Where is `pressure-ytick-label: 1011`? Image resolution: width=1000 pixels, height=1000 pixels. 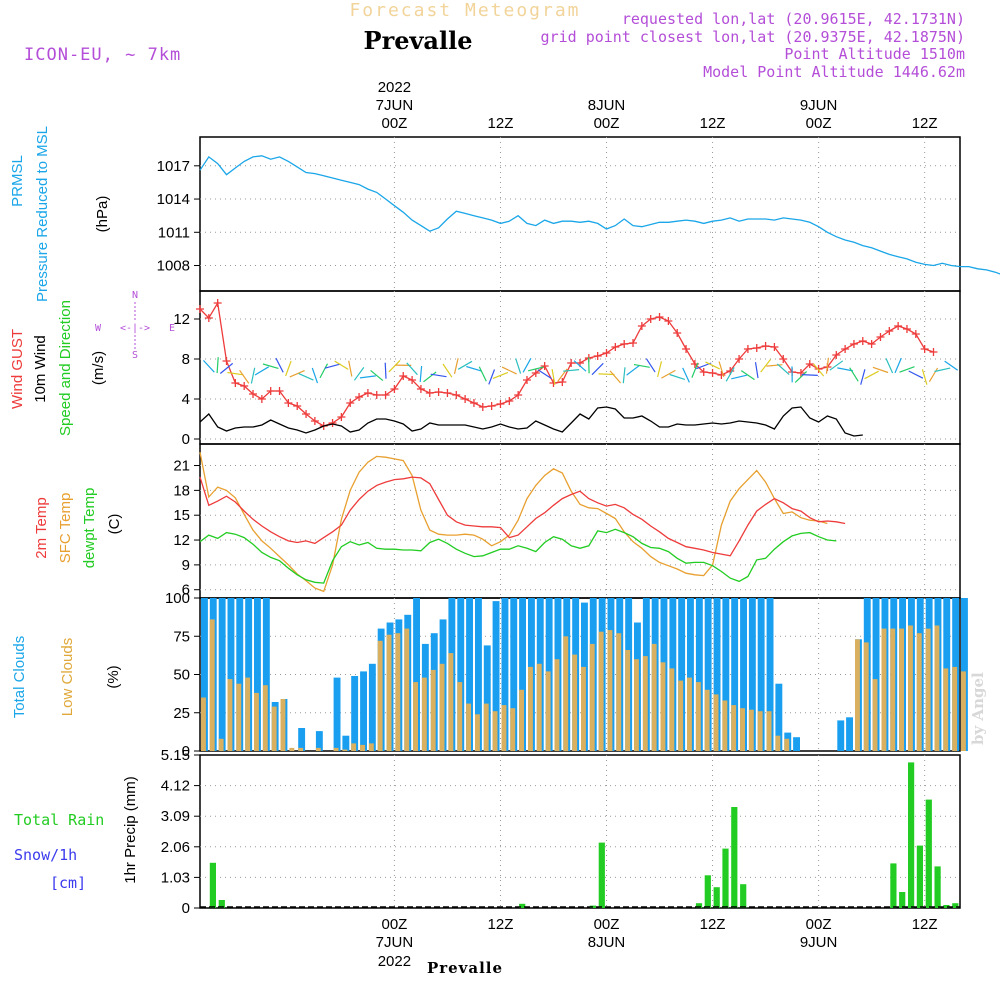 pressure-ytick-label: 1011 is located at coordinates (174, 232).